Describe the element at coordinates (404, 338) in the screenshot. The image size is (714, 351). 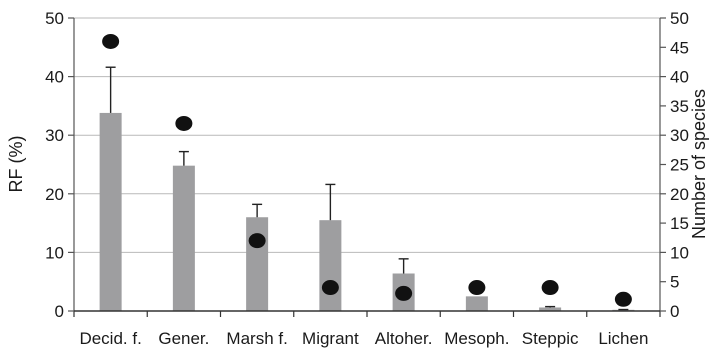
I see `x-tick-label: Altoher.` at that location.